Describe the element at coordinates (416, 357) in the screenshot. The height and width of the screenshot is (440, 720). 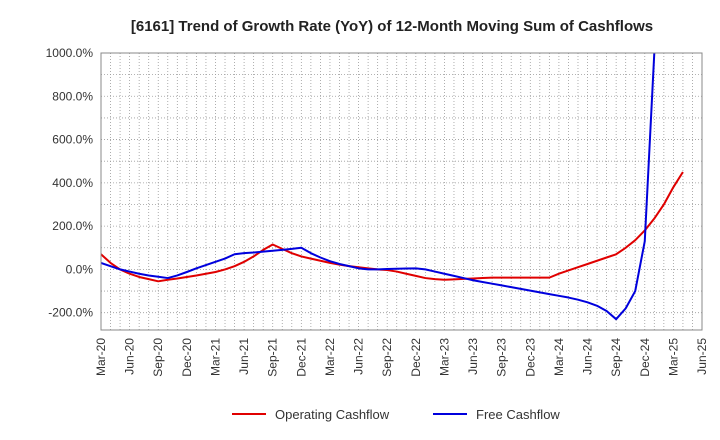
I see `x-tick-label: Dec-22` at that location.